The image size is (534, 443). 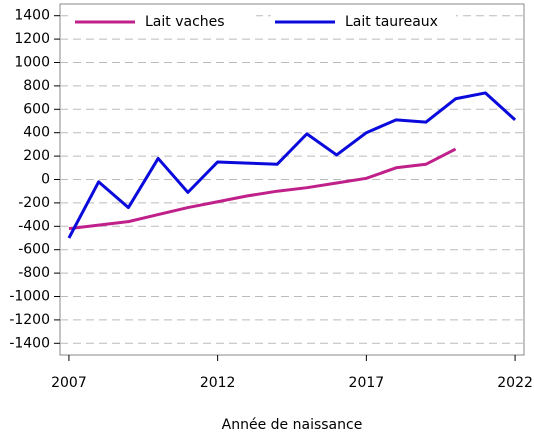 I want to click on y-tick-label: 1000, so click(x=32, y=63).